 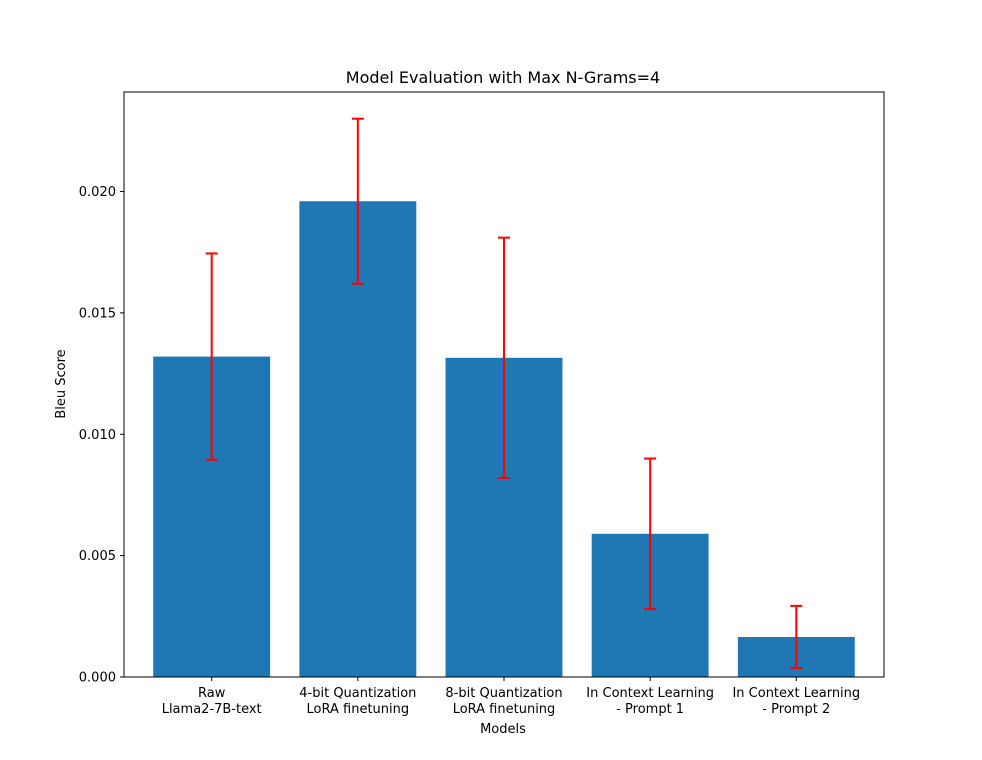 What do you see at coordinates (503, 77) in the screenshot?
I see `chart-title: Model Evaluation with Max N-Grams=4` at bounding box center [503, 77].